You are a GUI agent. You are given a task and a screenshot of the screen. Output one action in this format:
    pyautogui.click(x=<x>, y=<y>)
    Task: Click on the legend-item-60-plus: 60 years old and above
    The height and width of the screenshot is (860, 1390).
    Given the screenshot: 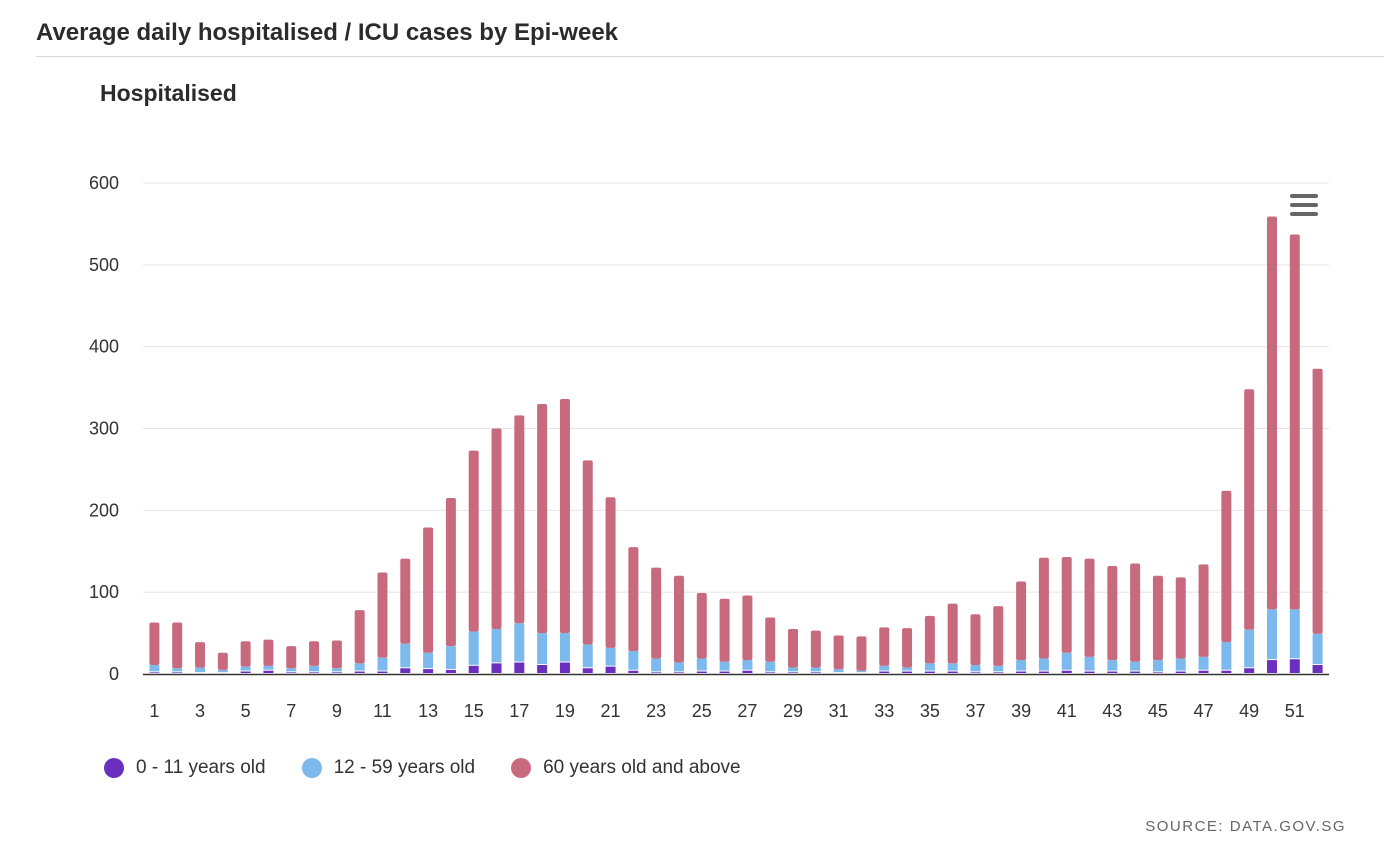 What is the action you would take?
    pyautogui.click(x=626, y=768)
    